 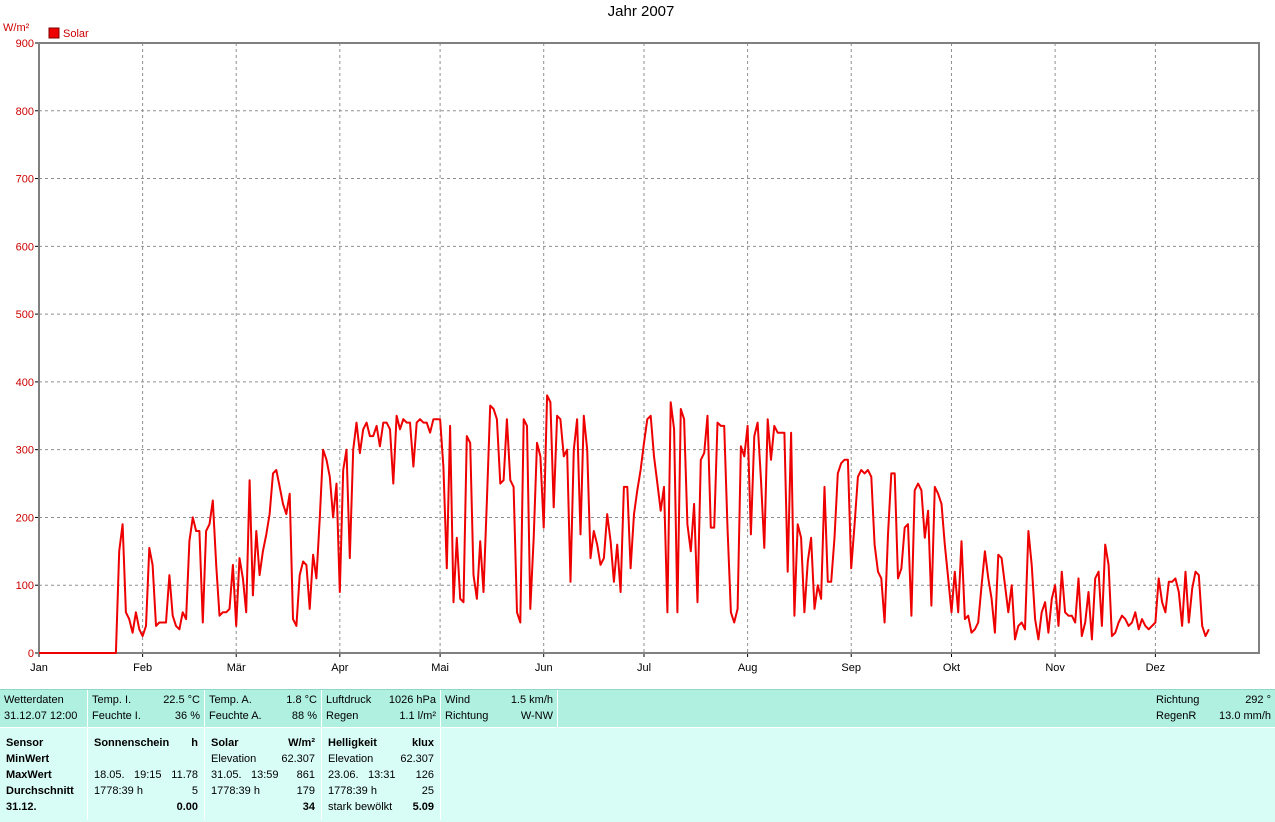 I want to click on solar-max-value: 861, so click(x=305, y=775).